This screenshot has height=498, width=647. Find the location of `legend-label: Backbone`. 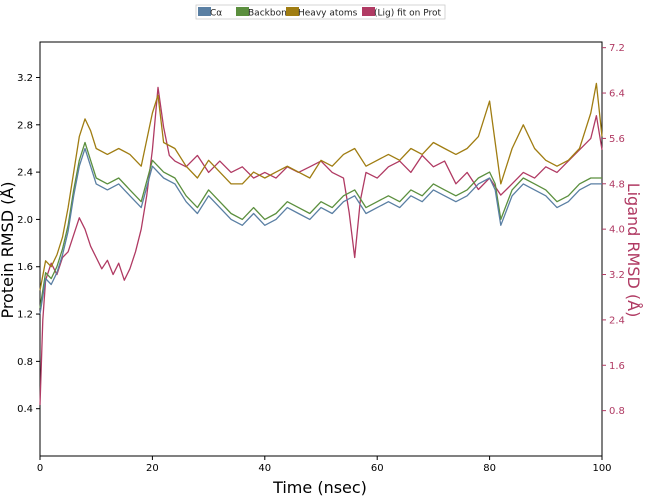

legend-label: Backbone is located at coordinates (270, 14).